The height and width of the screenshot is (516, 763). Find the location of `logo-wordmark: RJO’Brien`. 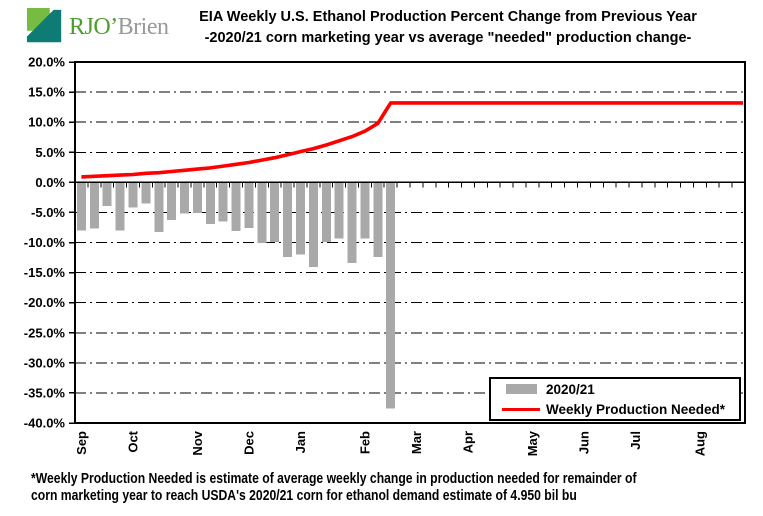

logo-wordmark: RJO’Brien is located at coordinates (119, 27).